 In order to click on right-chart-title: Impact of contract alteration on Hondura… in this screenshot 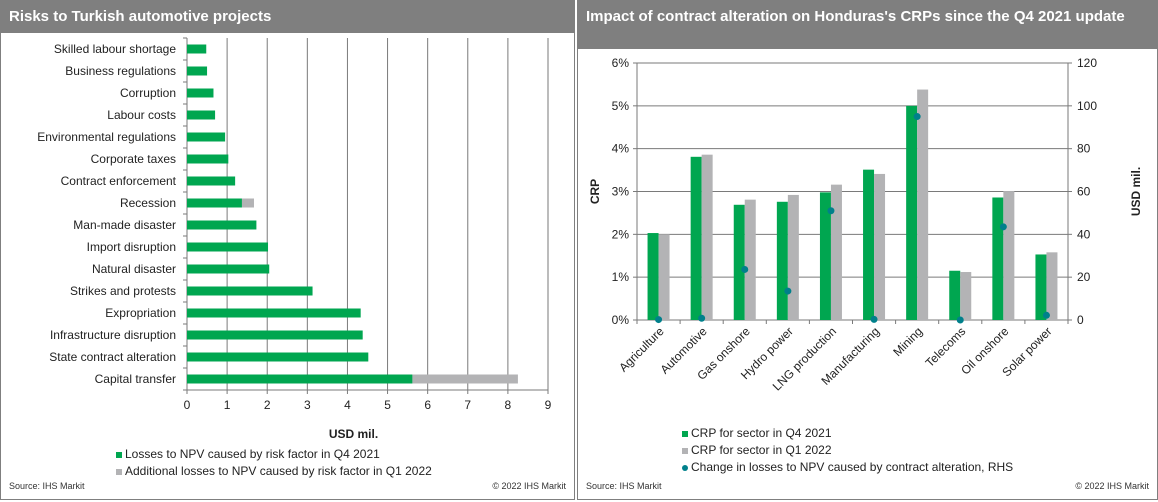, I will do `click(867, 25)`.